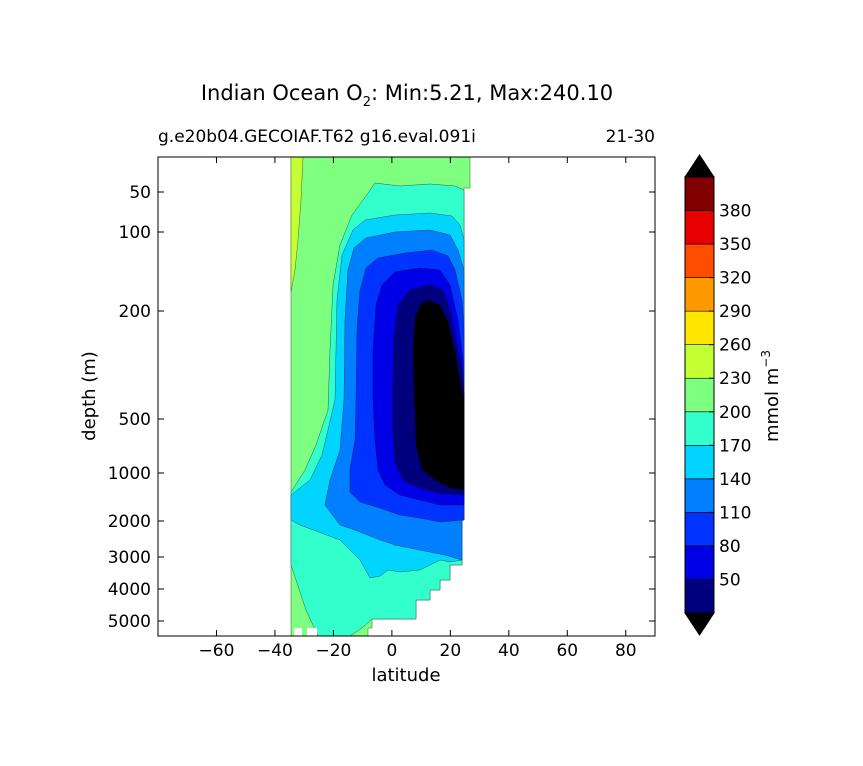  What do you see at coordinates (129, 622) in the screenshot?
I see `y-tick-label: 5000` at bounding box center [129, 622].